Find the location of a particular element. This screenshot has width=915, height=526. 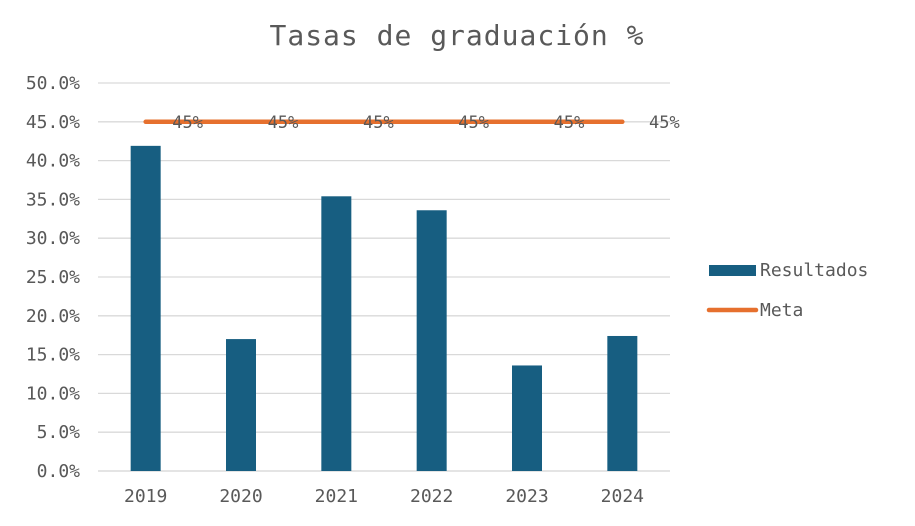

y-tick-label: 45.0% is located at coordinates (53, 122).